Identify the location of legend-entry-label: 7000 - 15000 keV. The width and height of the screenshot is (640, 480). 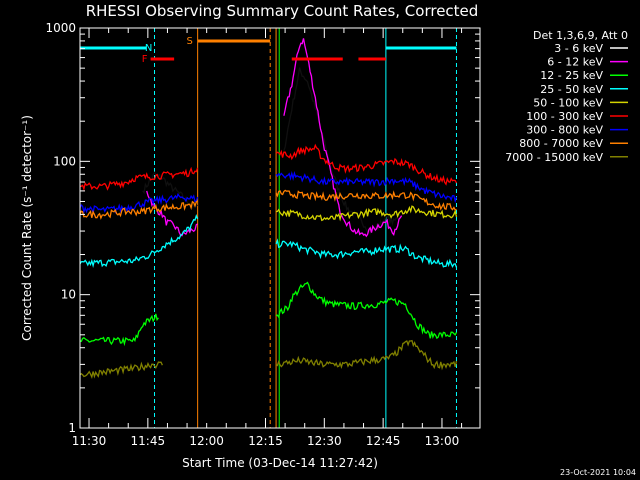
(554, 157).